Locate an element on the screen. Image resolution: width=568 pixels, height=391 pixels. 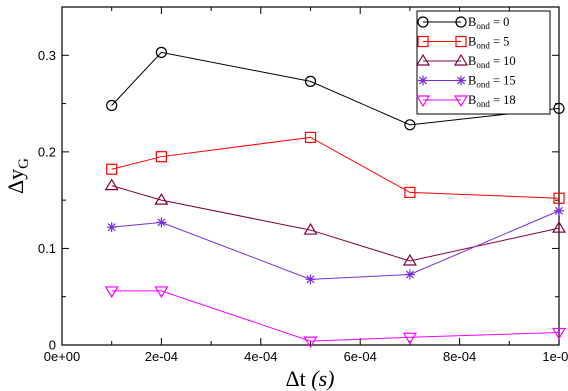
x-tick-label: 1e-03 is located at coordinates (555, 356).